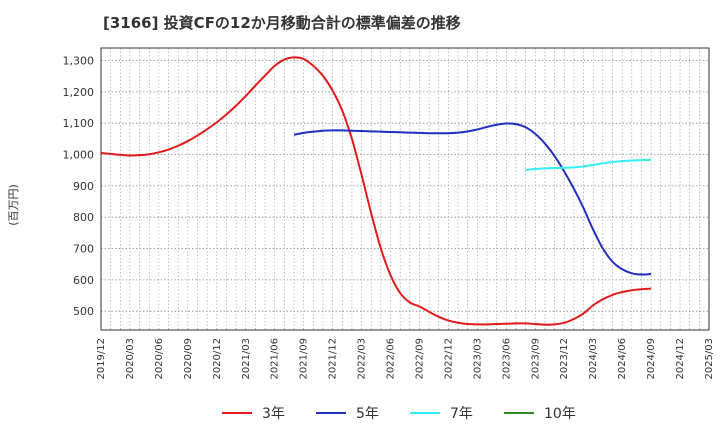  I want to click on x-tick-label: 2021/06, so click(275, 359).